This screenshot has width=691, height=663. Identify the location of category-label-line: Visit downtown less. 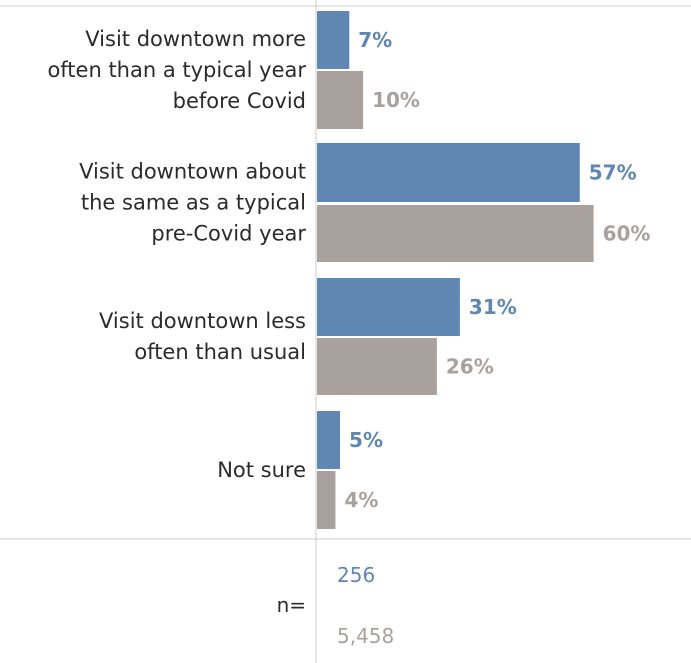
(202, 321).